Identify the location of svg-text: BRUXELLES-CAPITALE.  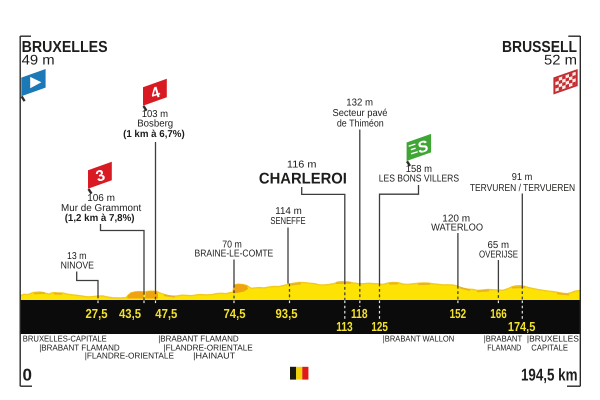
(65, 338).